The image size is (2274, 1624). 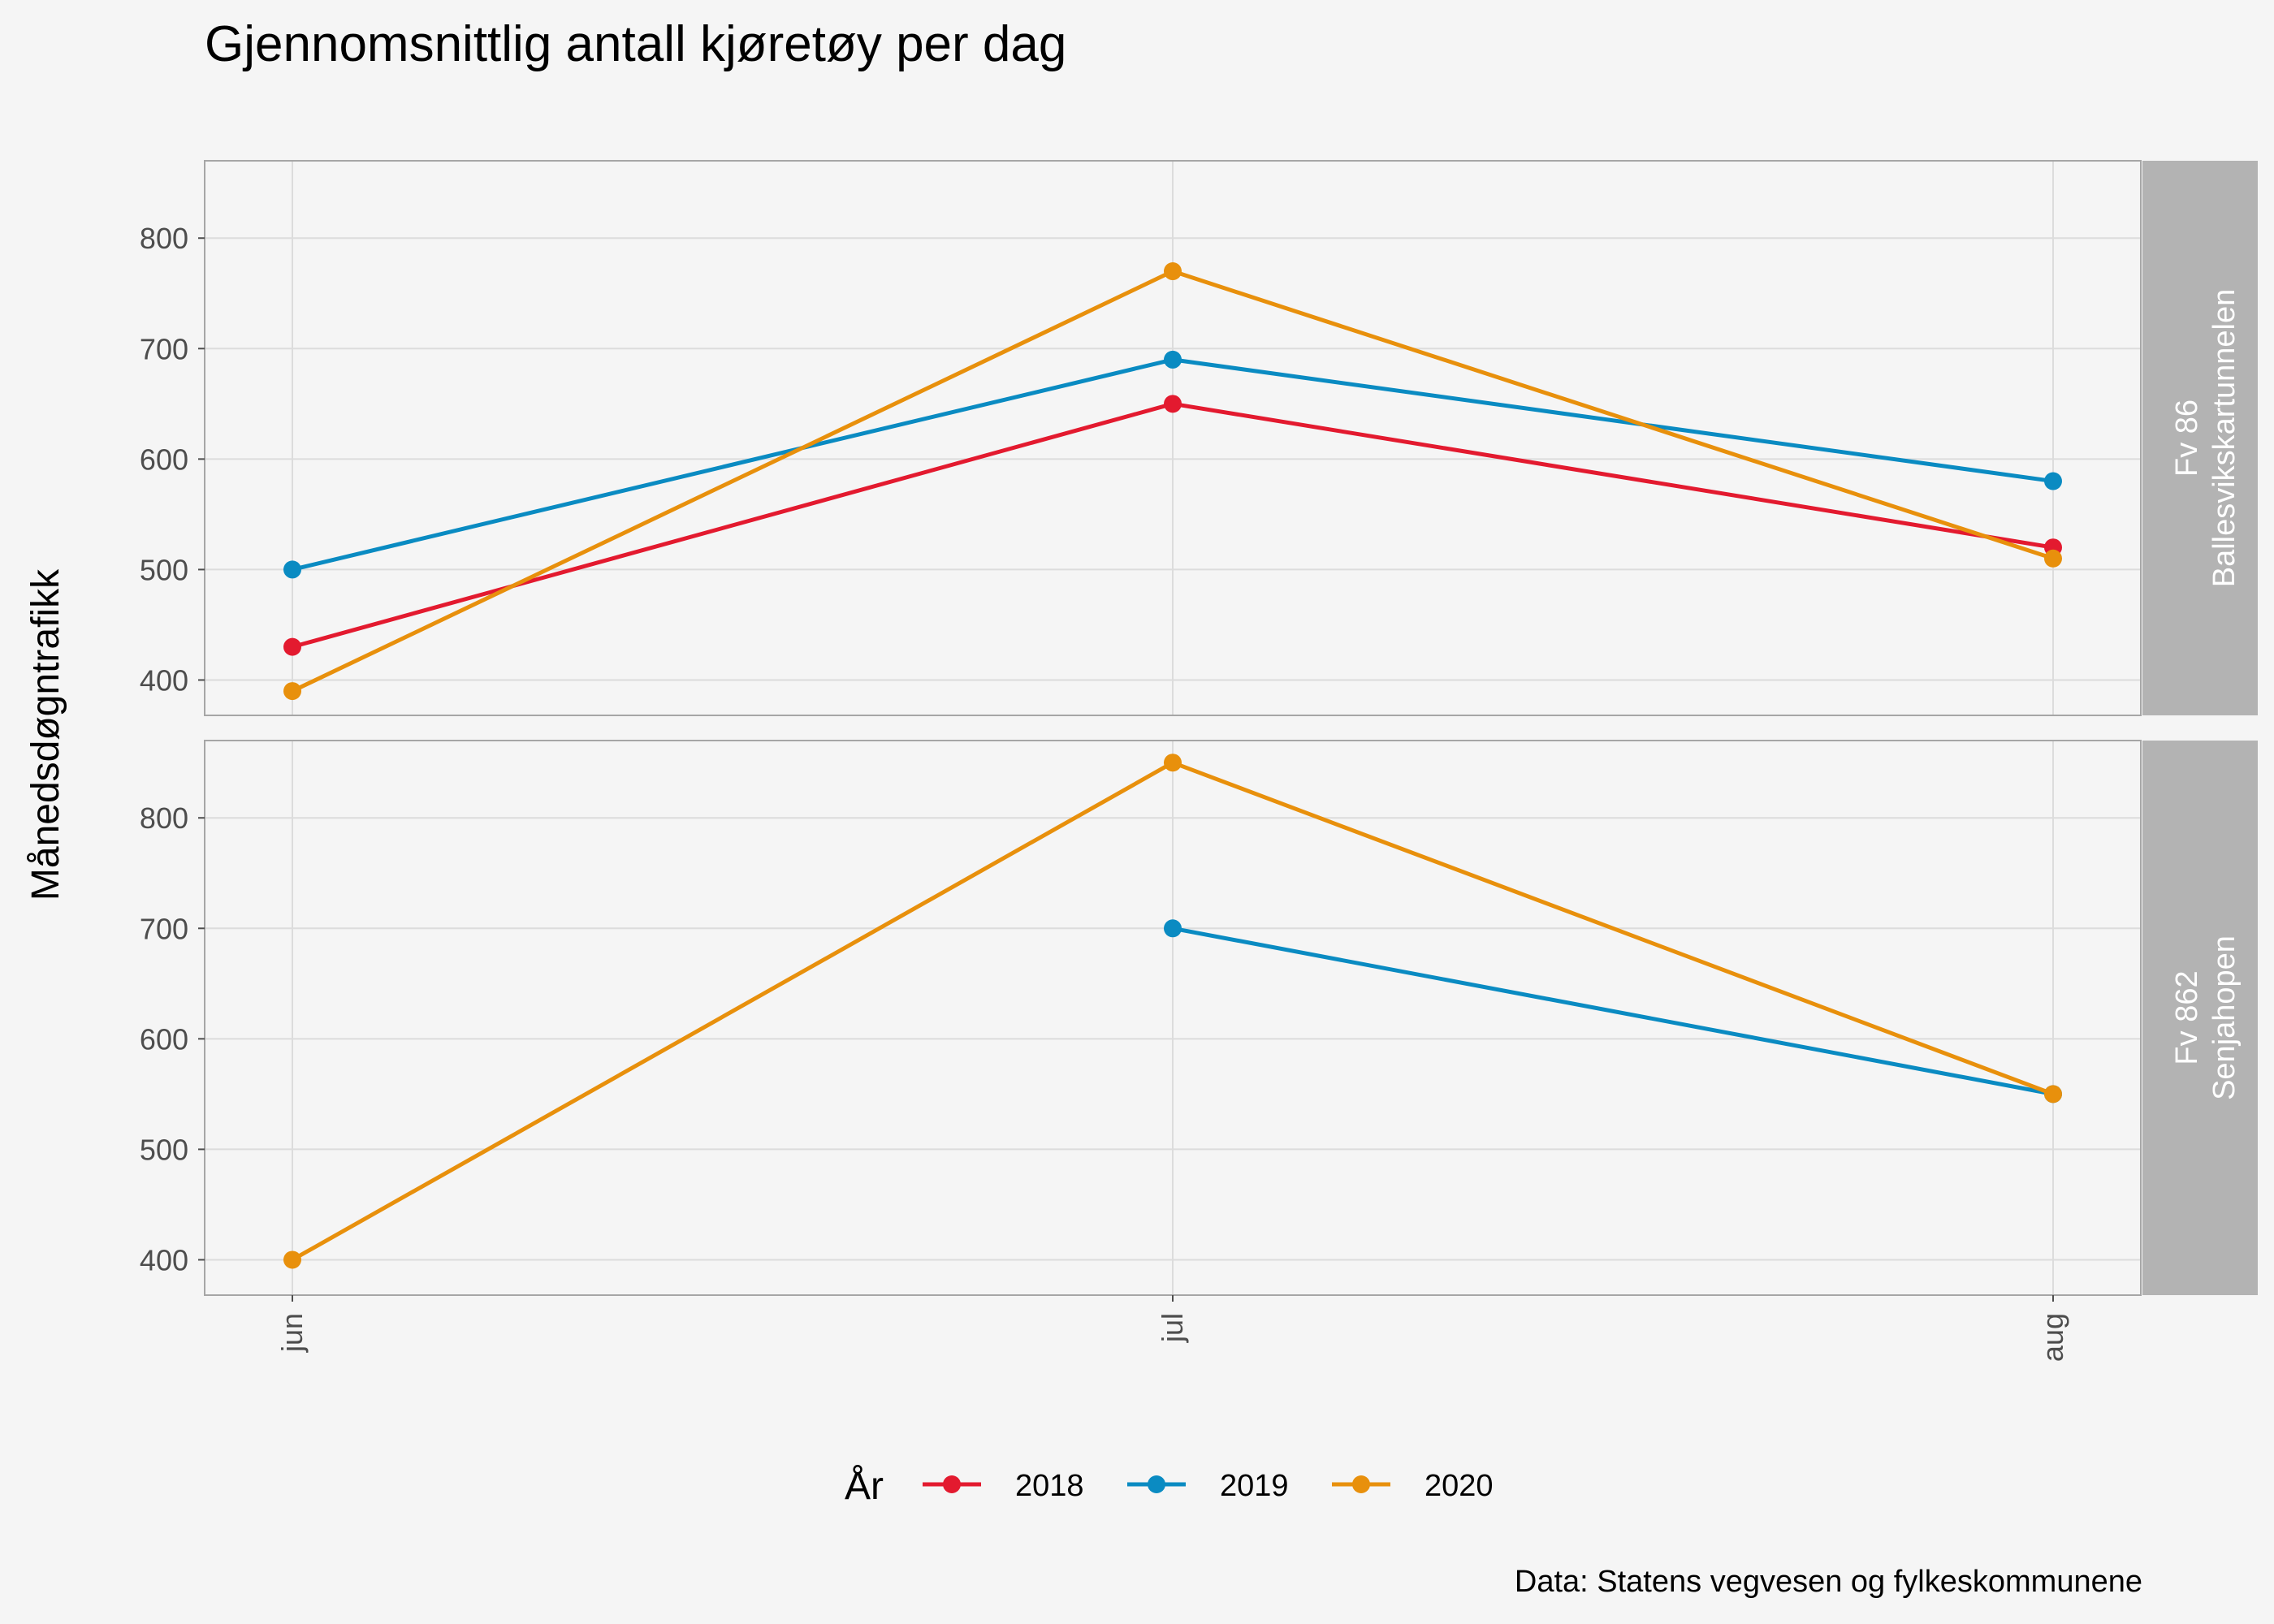 What do you see at coordinates (1004, 1486) in the screenshot?
I see `legend-item-2018: 2018` at bounding box center [1004, 1486].